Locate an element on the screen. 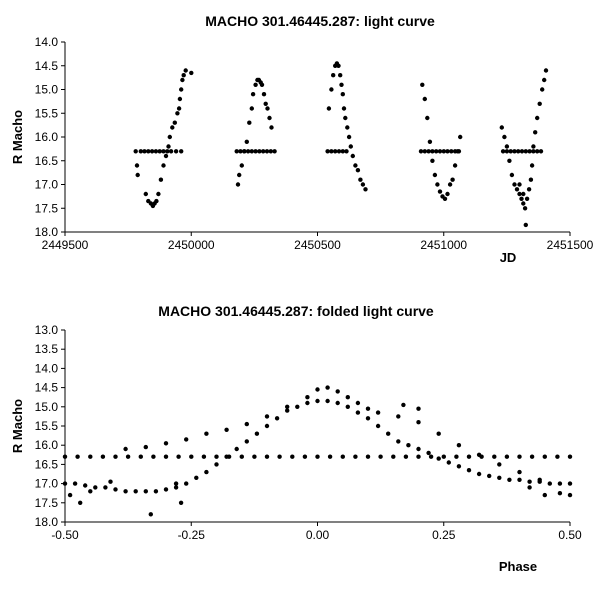 The height and width of the screenshot is (600, 600). x-tick-label: -0.50 is located at coordinates (65, 535).